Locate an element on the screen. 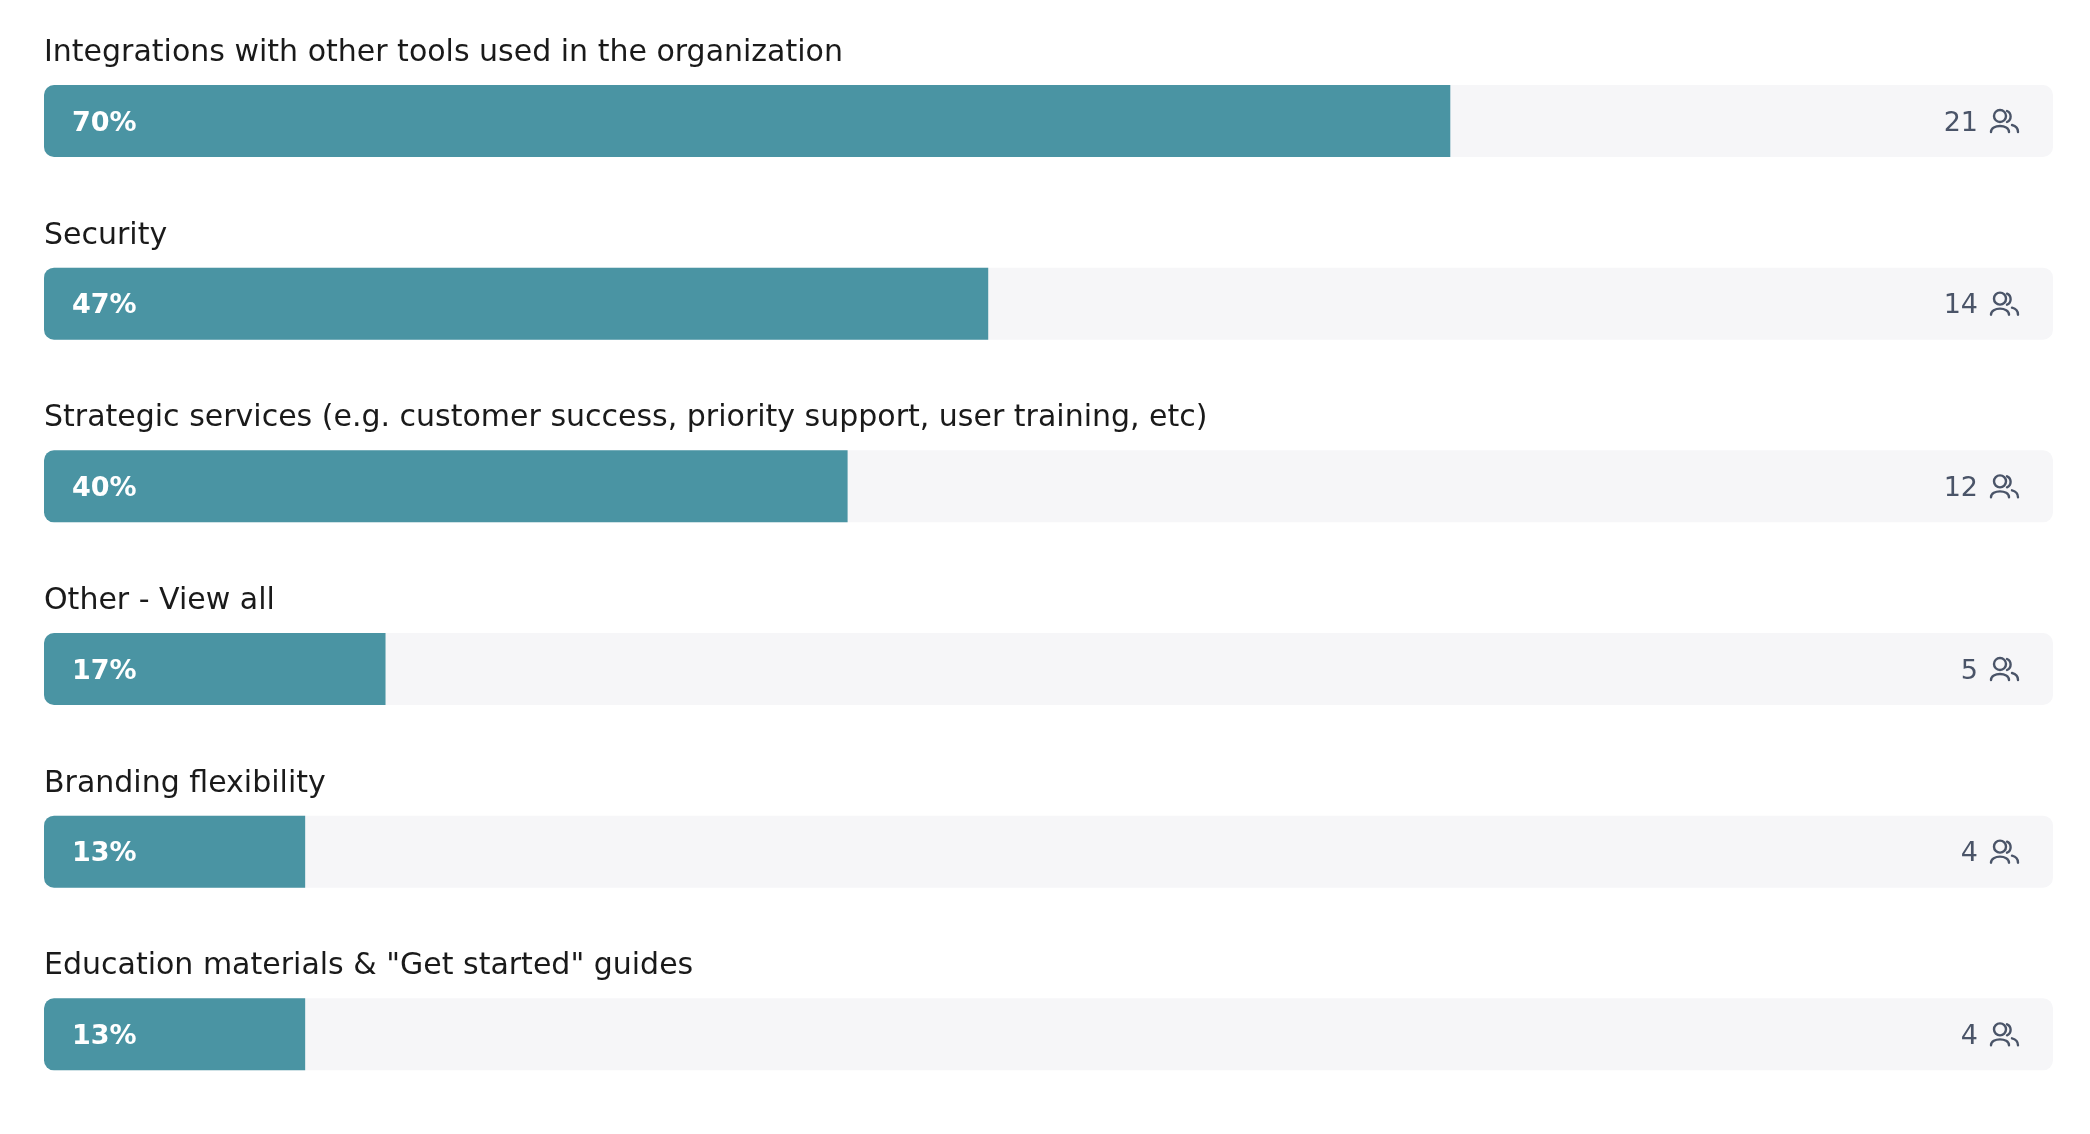 The height and width of the screenshot is (1134, 2090). y-tick-label: Branding flexibility is located at coordinates (185, 781).